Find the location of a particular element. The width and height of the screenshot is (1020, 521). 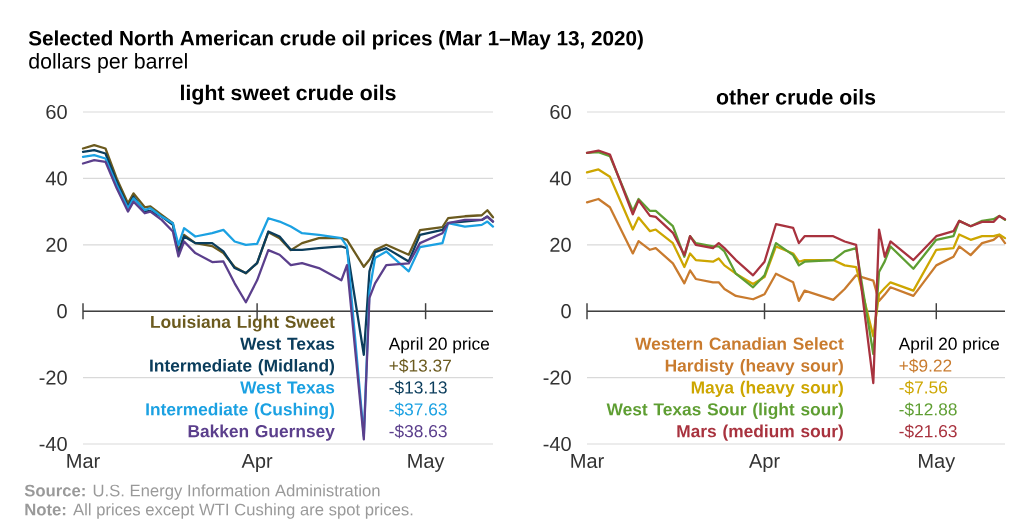

text: Selected North American crude oil prices (Mar 1–May 13, 2020) is located at coordinates (335, 40).